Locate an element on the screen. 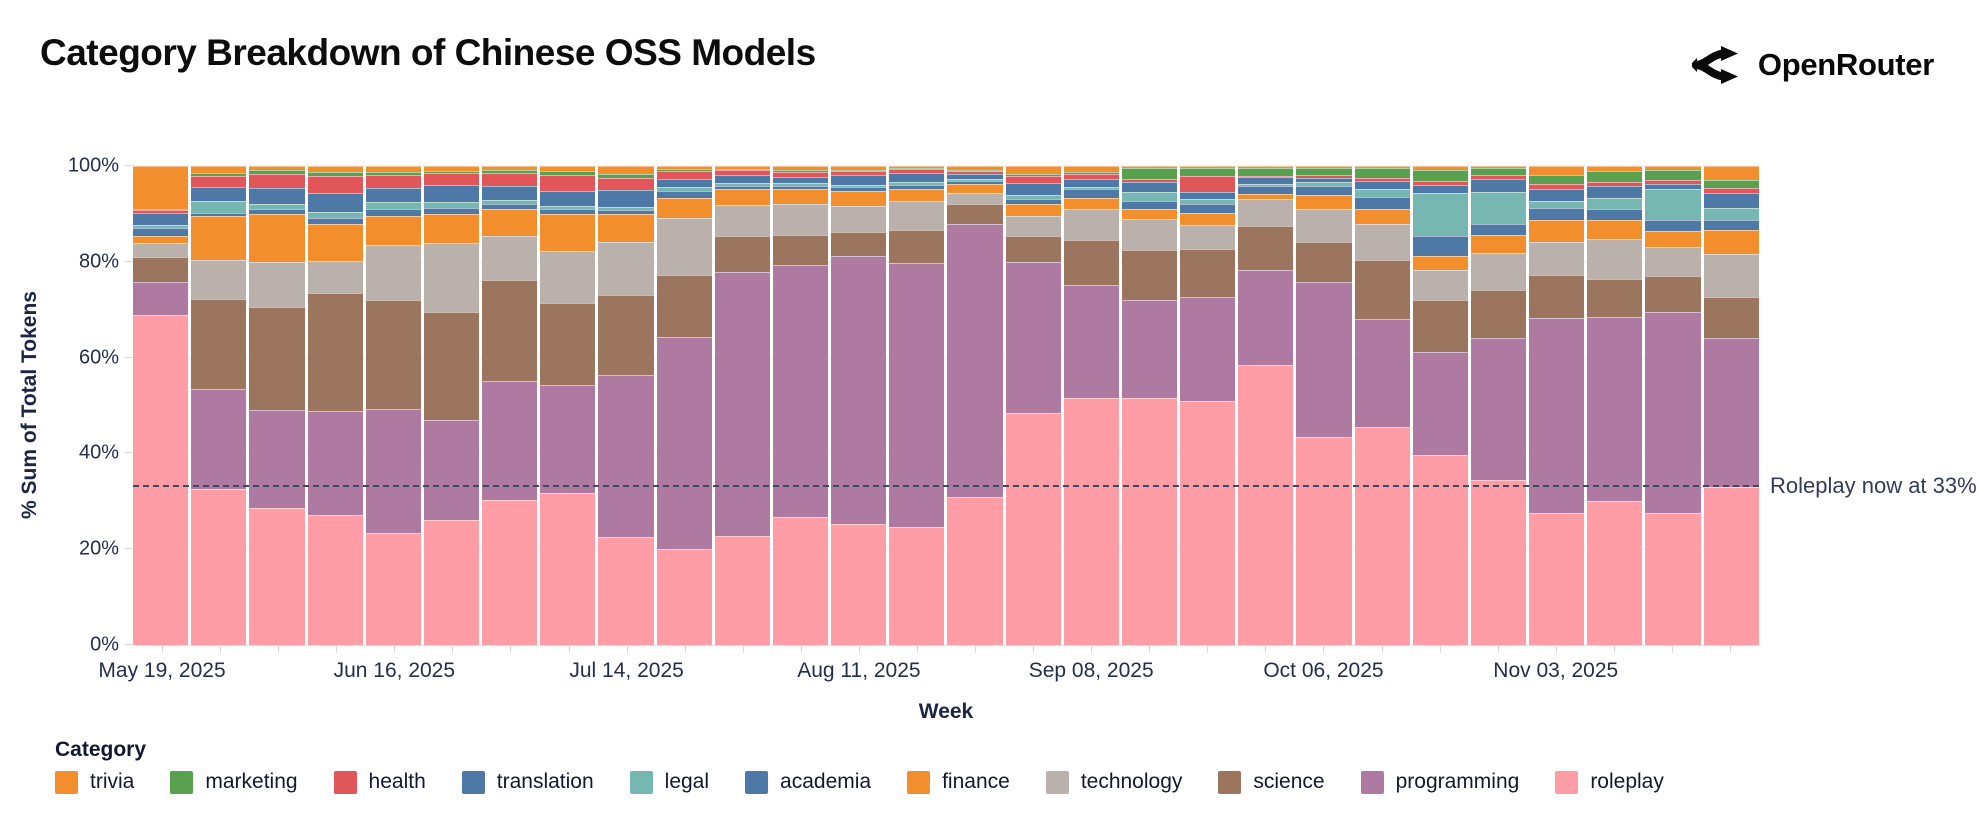 This screenshot has width=1978, height=828. bar-jun-30-2025 is located at coordinates (510, 405).